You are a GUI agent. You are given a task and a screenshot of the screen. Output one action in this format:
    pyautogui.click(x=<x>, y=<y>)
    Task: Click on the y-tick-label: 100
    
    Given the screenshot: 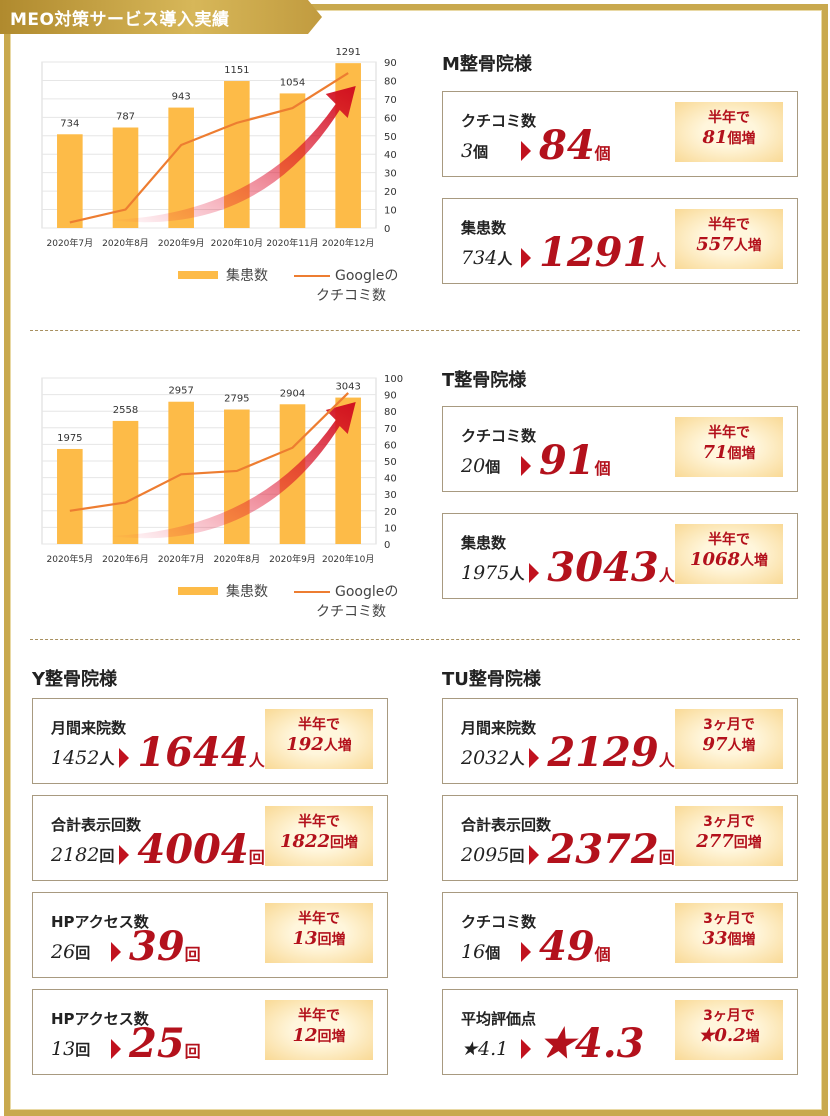 What is the action you would take?
    pyautogui.click(x=393, y=379)
    